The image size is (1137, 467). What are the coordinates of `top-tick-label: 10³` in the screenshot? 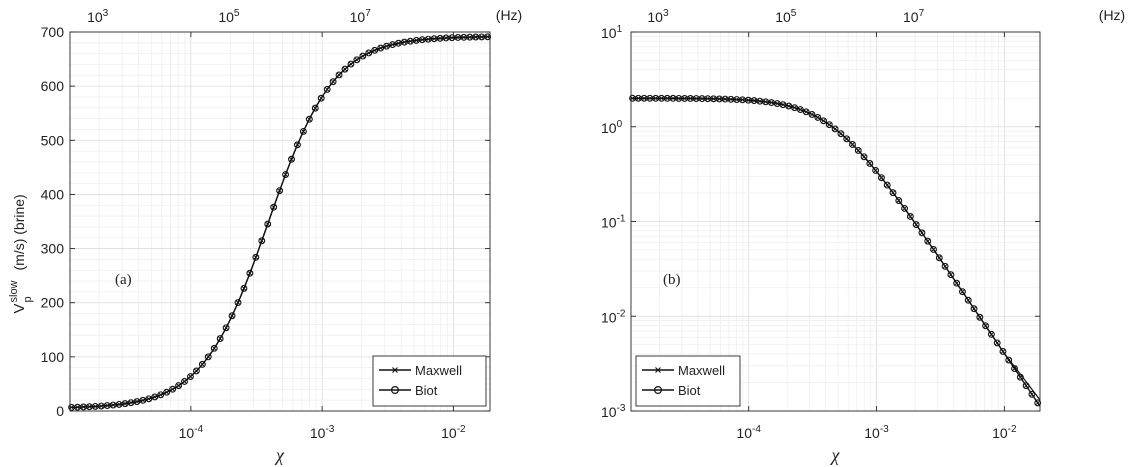 It's located at (658, 16).